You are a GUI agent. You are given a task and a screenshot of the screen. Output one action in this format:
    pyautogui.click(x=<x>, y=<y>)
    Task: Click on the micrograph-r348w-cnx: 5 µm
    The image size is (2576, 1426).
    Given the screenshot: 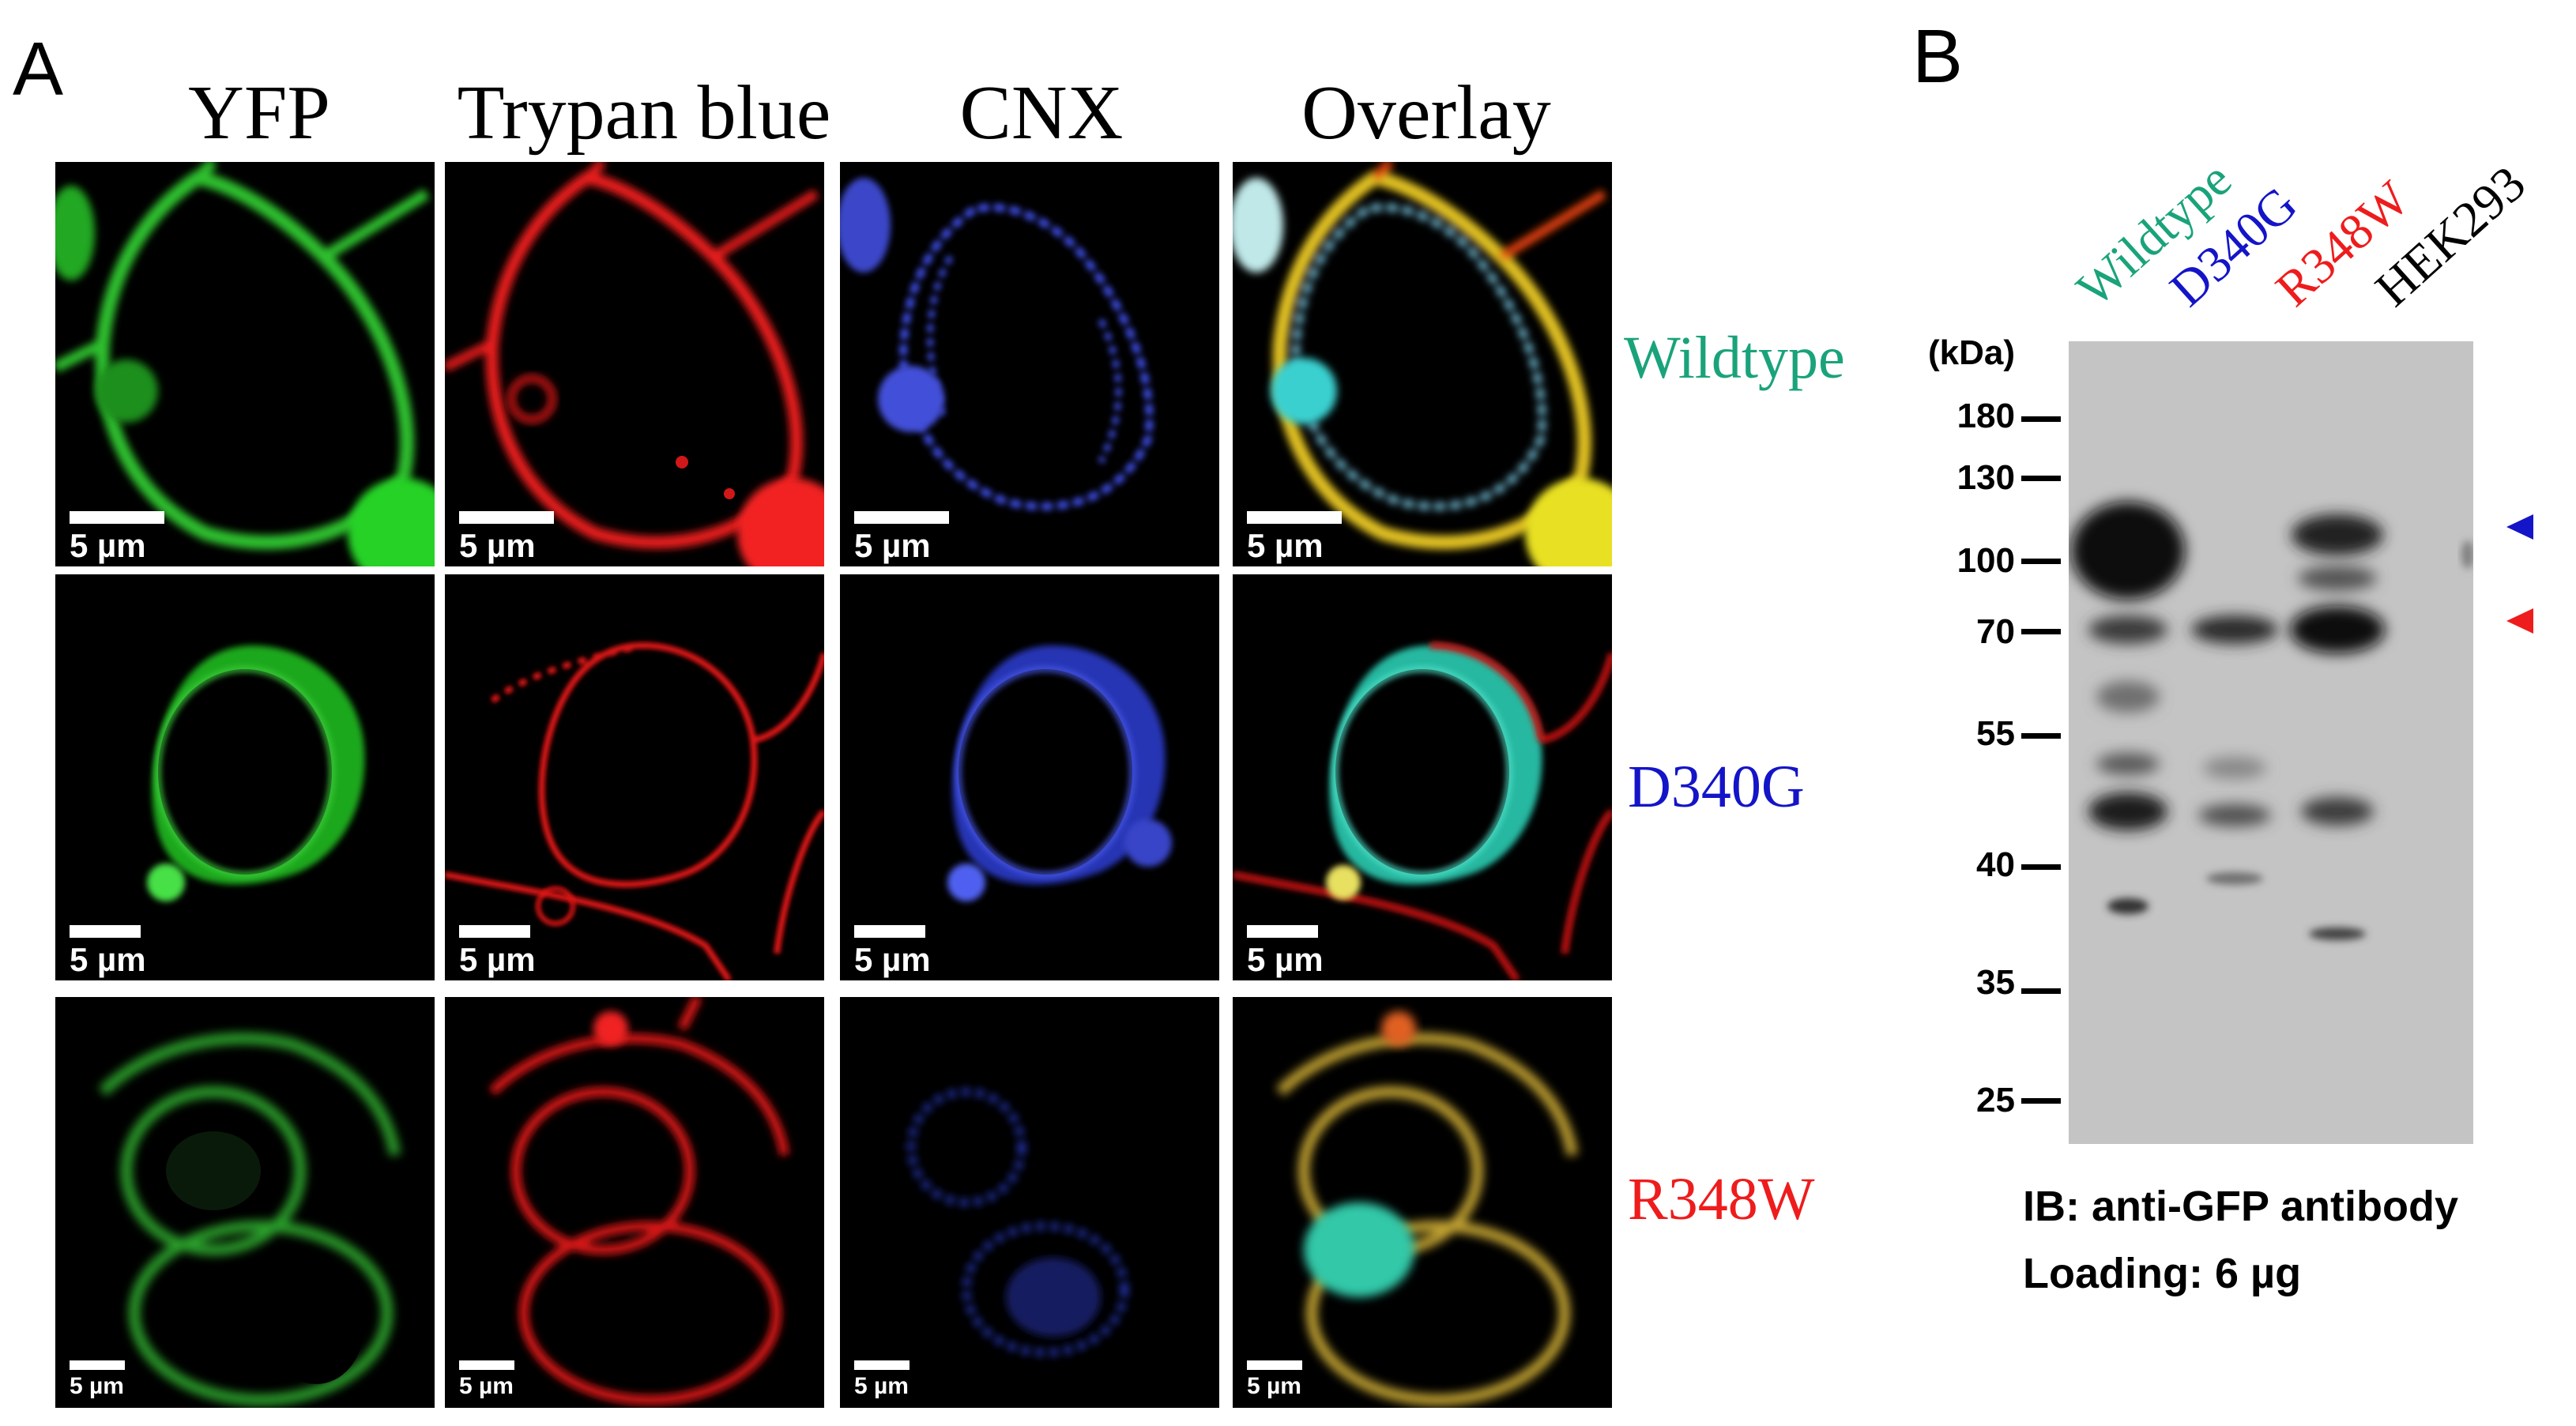 What is the action you would take?
    pyautogui.click(x=1029, y=1202)
    